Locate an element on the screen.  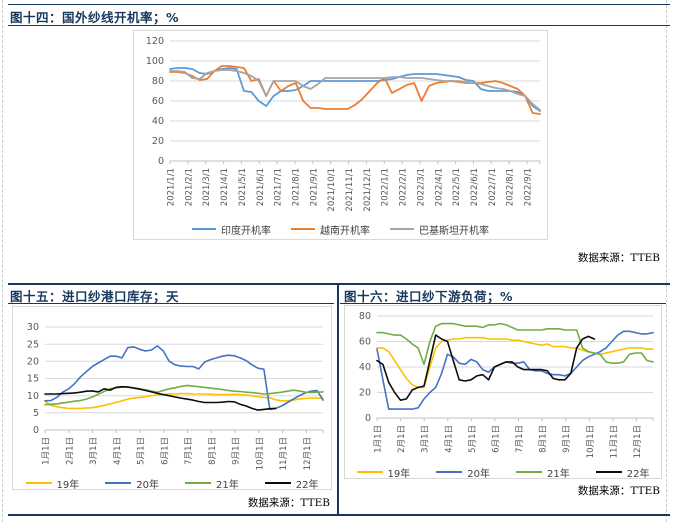
figure-14-legend: 印度开机率 越南开机率 巴基斯坦开机率 is located at coordinates (340, 229).